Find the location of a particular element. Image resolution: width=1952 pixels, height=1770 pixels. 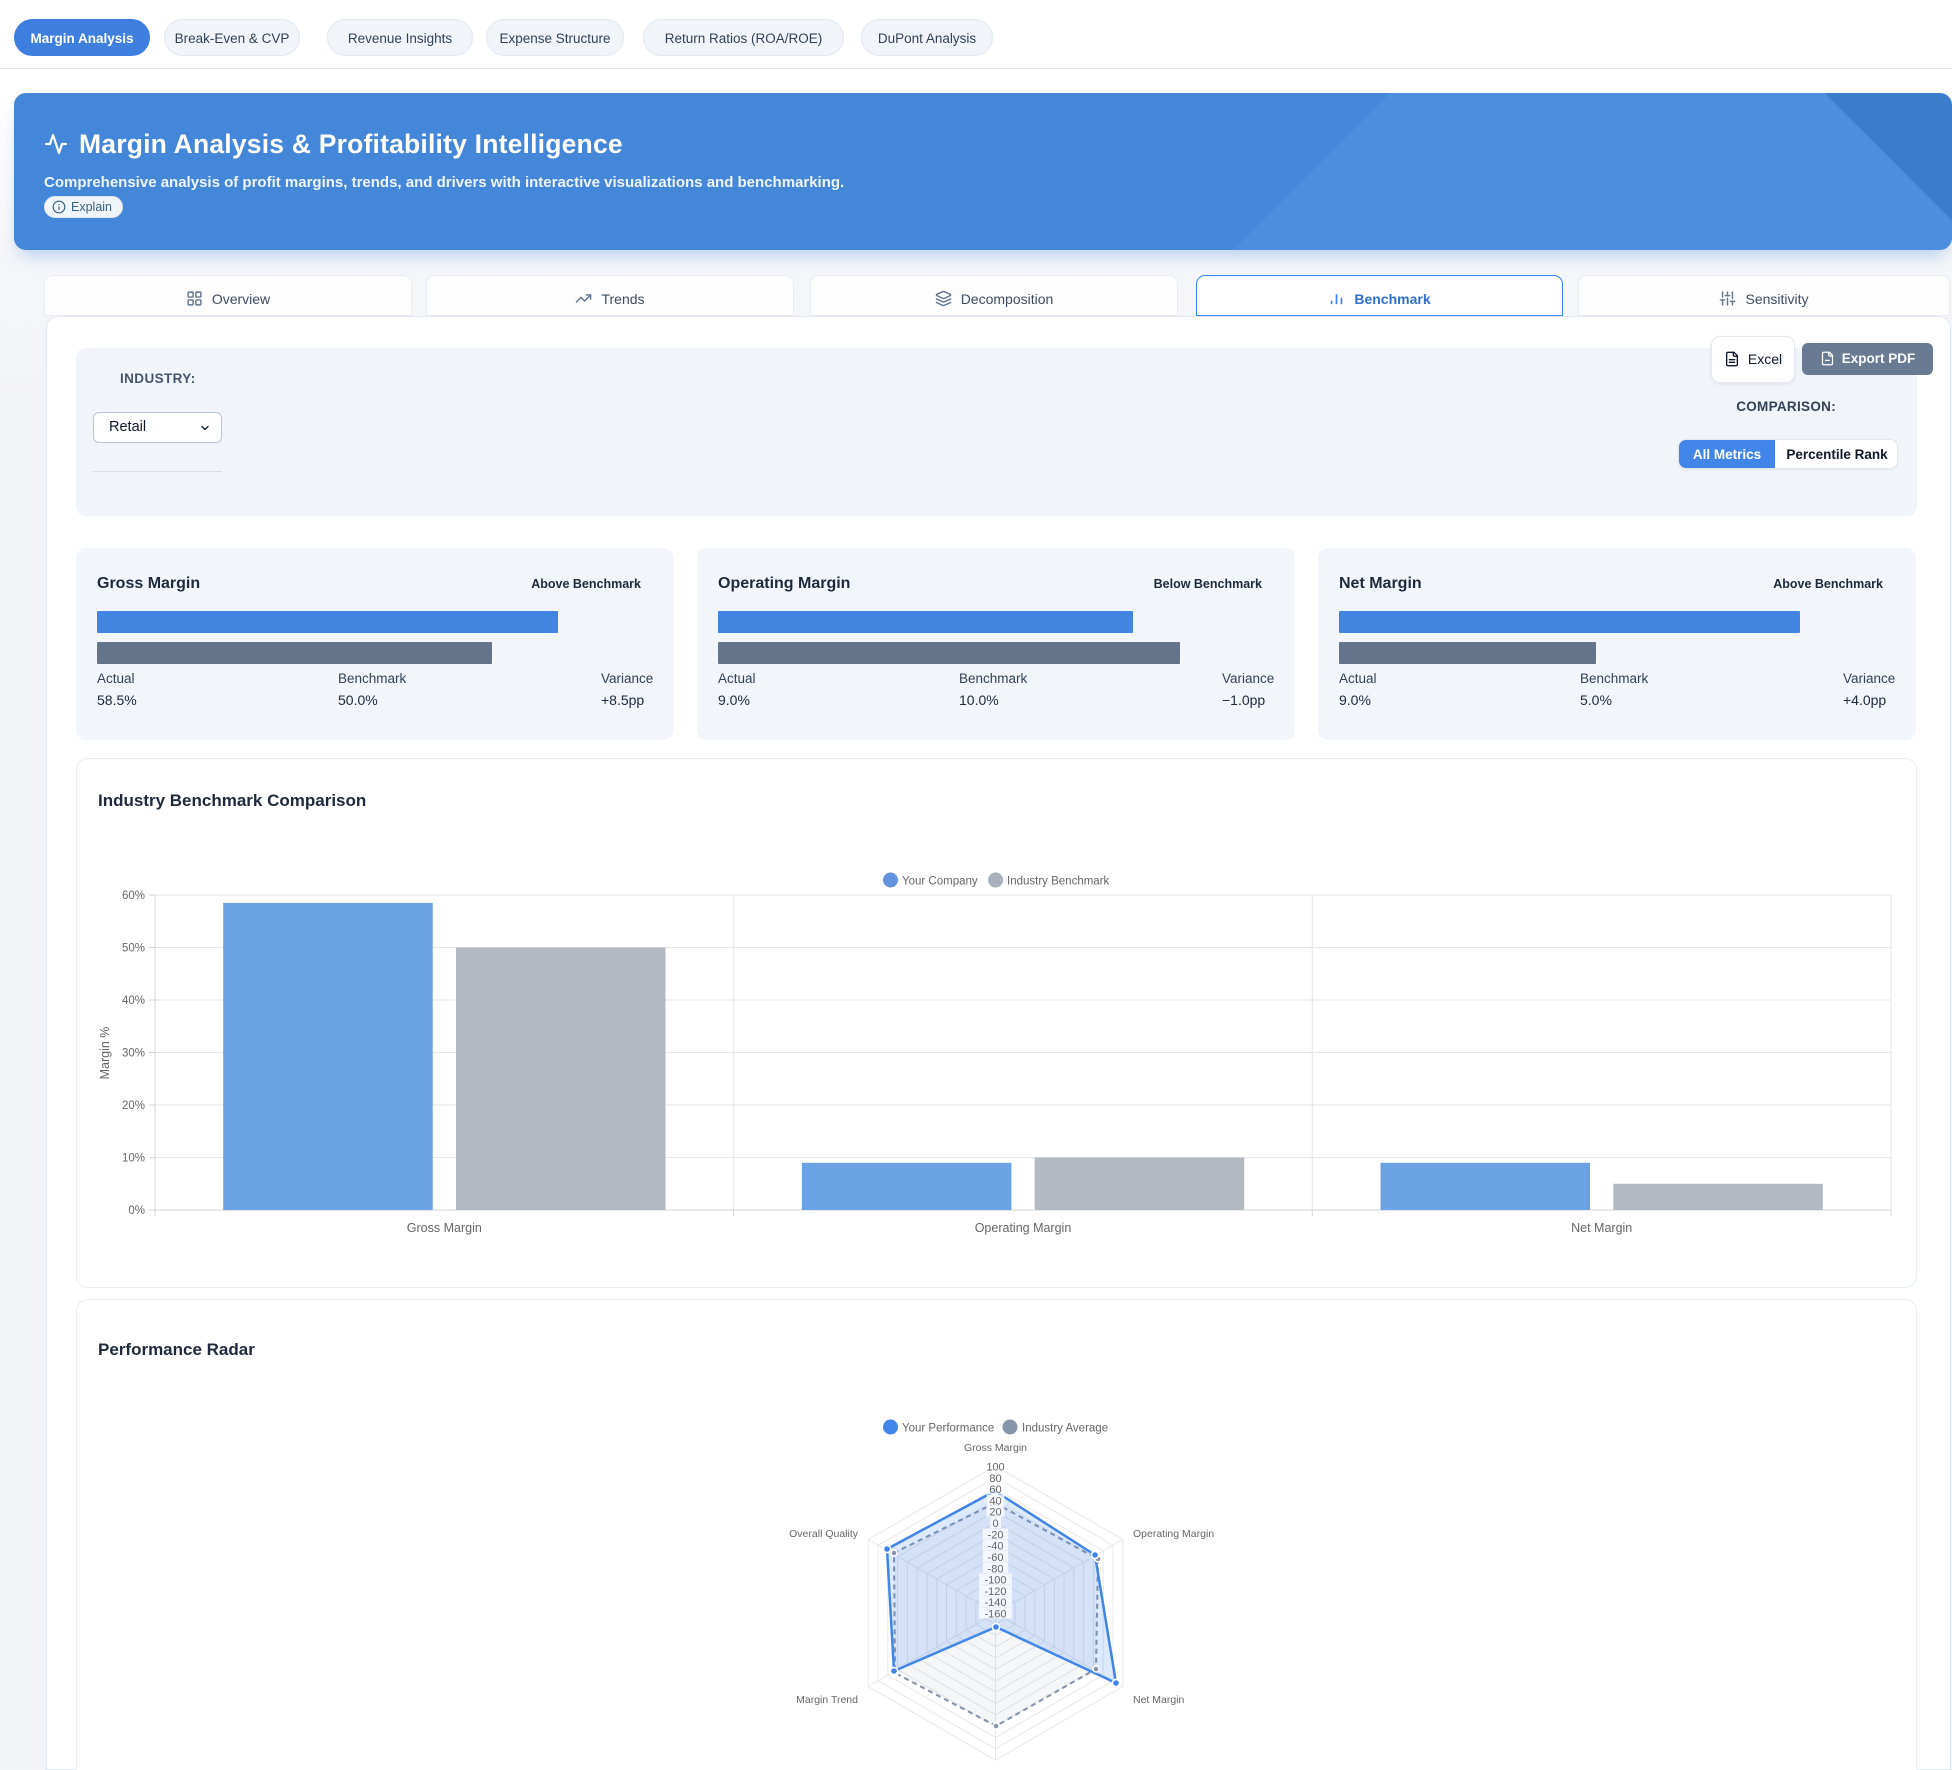

svg-text: -100 is located at coordinates (995, 1581).